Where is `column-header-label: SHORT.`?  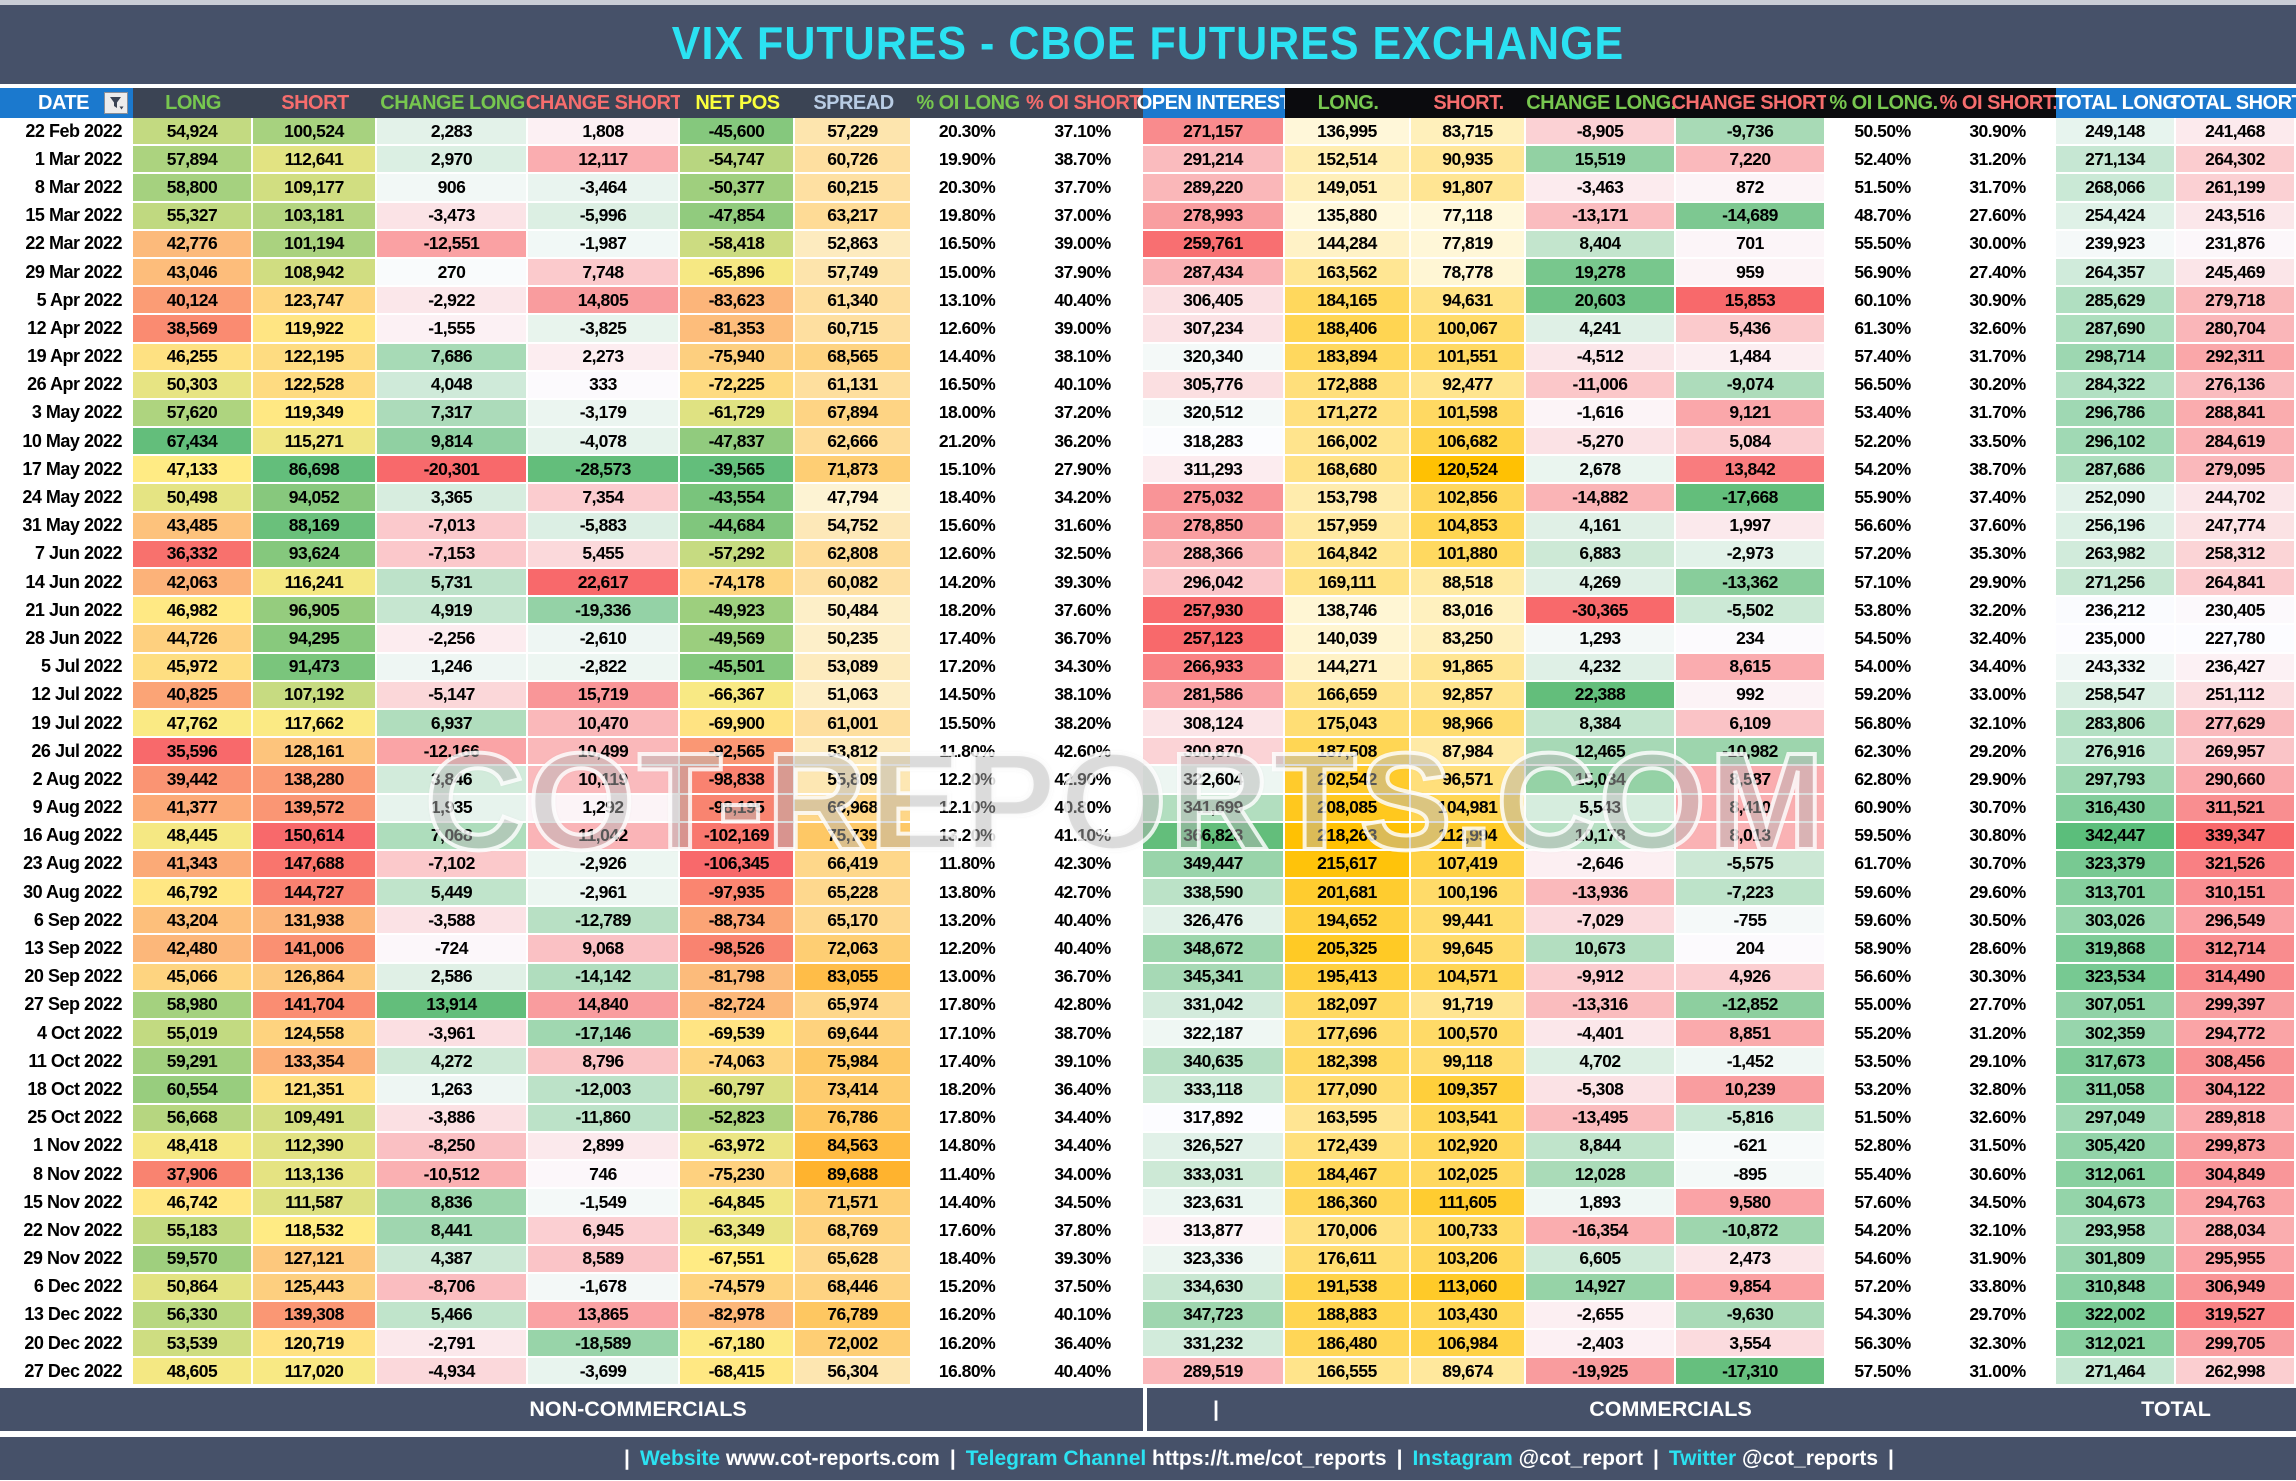
column-header-label: SHORT. is located at coordinates (1468, 102).